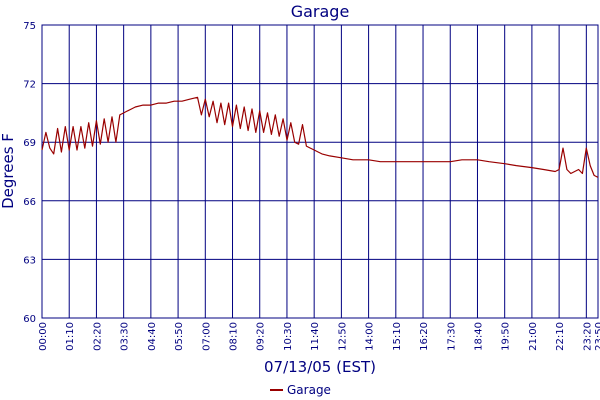 This screenshot has width=600, height=400. I want to click on chart-title: Garage, so click(320, 11).